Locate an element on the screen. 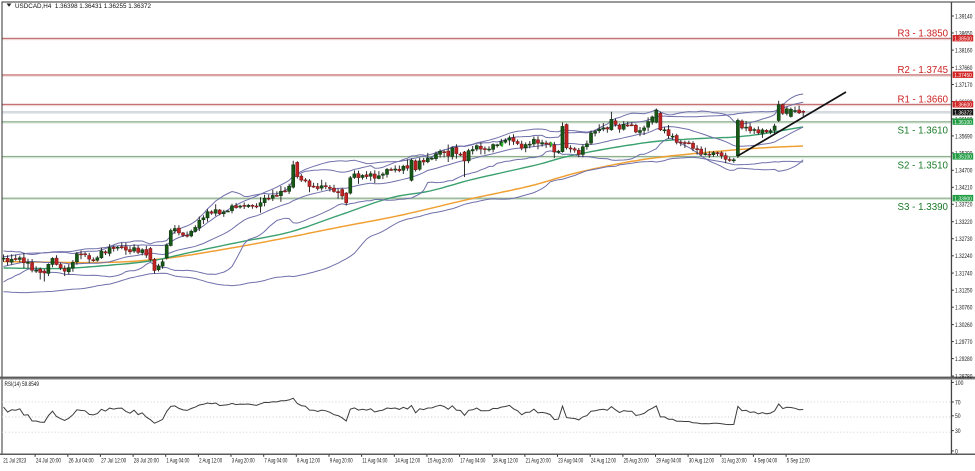 The image size is (975, 471). svg-text: 1.32240 is located at coordinates (964, 256).